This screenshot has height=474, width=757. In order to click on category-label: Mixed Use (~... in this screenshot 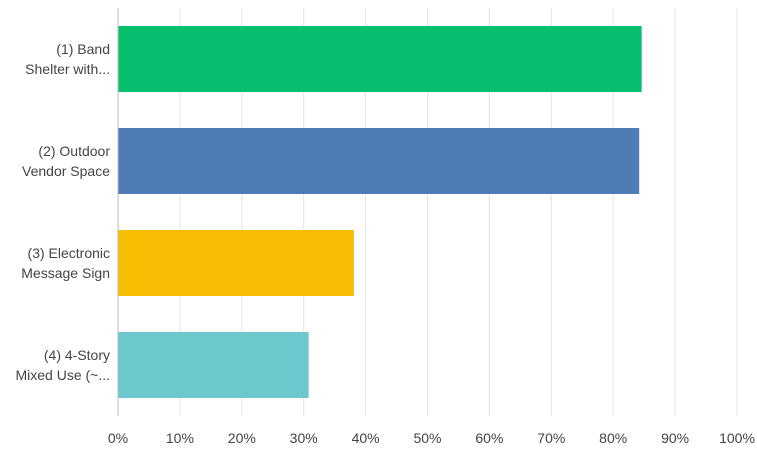, I will do `click(62, 375)`.